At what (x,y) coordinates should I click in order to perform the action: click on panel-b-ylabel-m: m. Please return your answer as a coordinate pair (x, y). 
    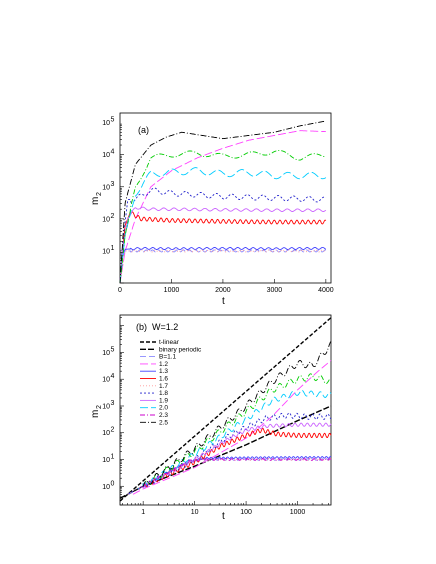
    Looking at the image, I should click on (95, 414).